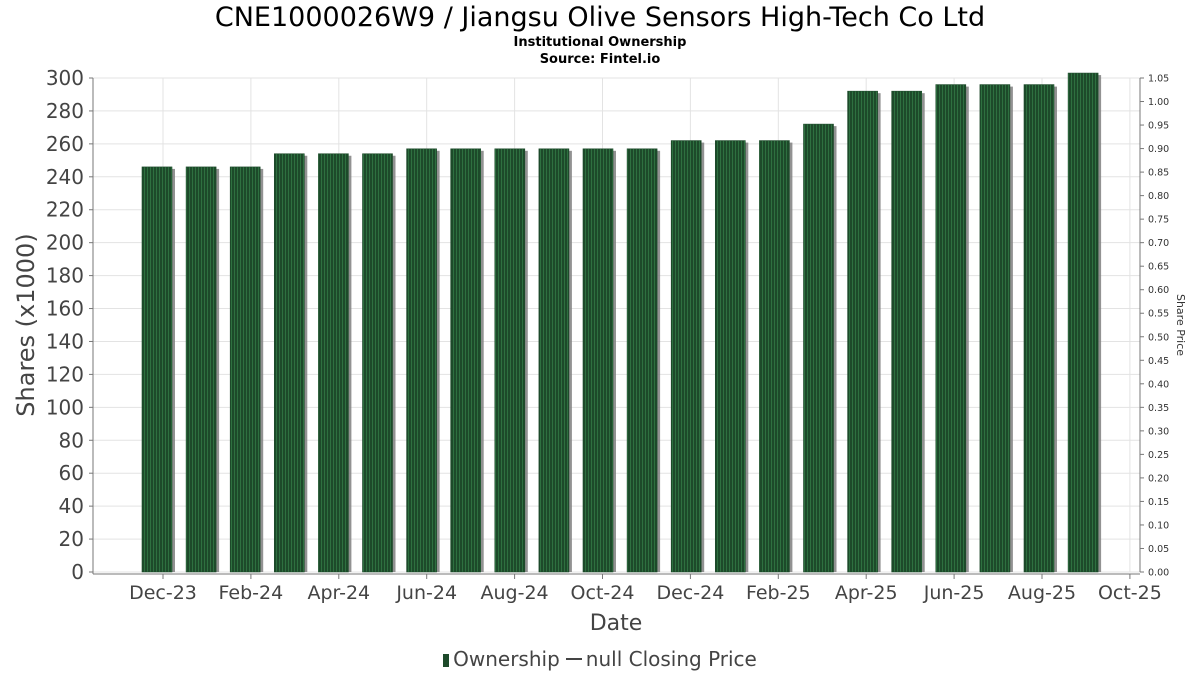 The image size is (1200, 675). I want to click on y-tick-label: 100, so click(65, 407).